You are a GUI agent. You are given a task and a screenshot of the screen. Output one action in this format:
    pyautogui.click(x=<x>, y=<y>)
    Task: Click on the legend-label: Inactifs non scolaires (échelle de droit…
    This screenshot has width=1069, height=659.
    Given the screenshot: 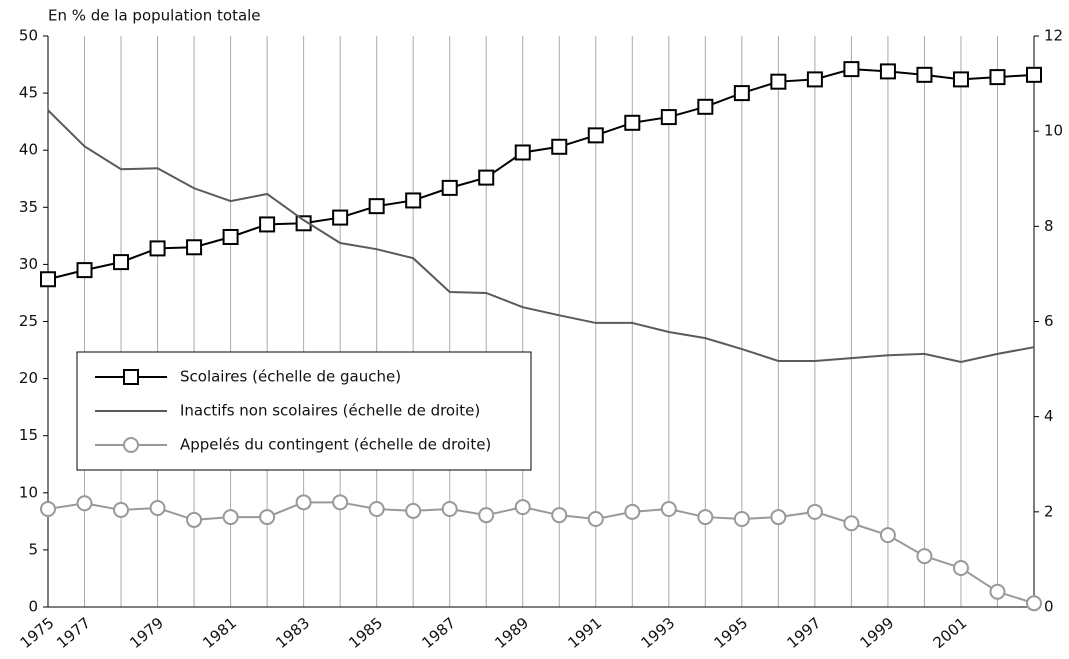 What is the action you would take?
    pyautogui.click(x=330, y=411)
    